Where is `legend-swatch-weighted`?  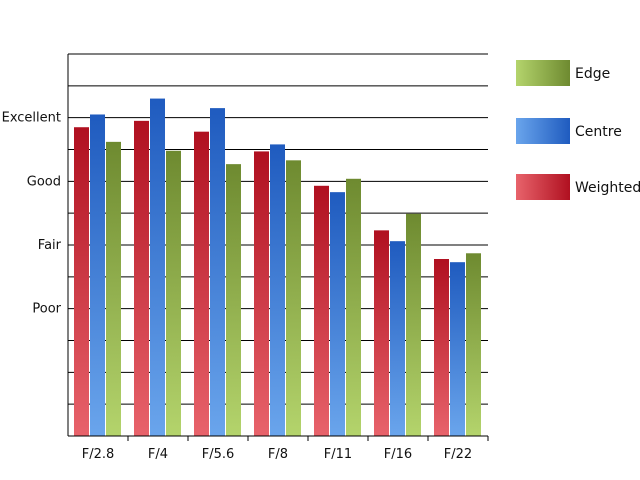 legend-swatch-weighted is located at coordinates (543, 187).